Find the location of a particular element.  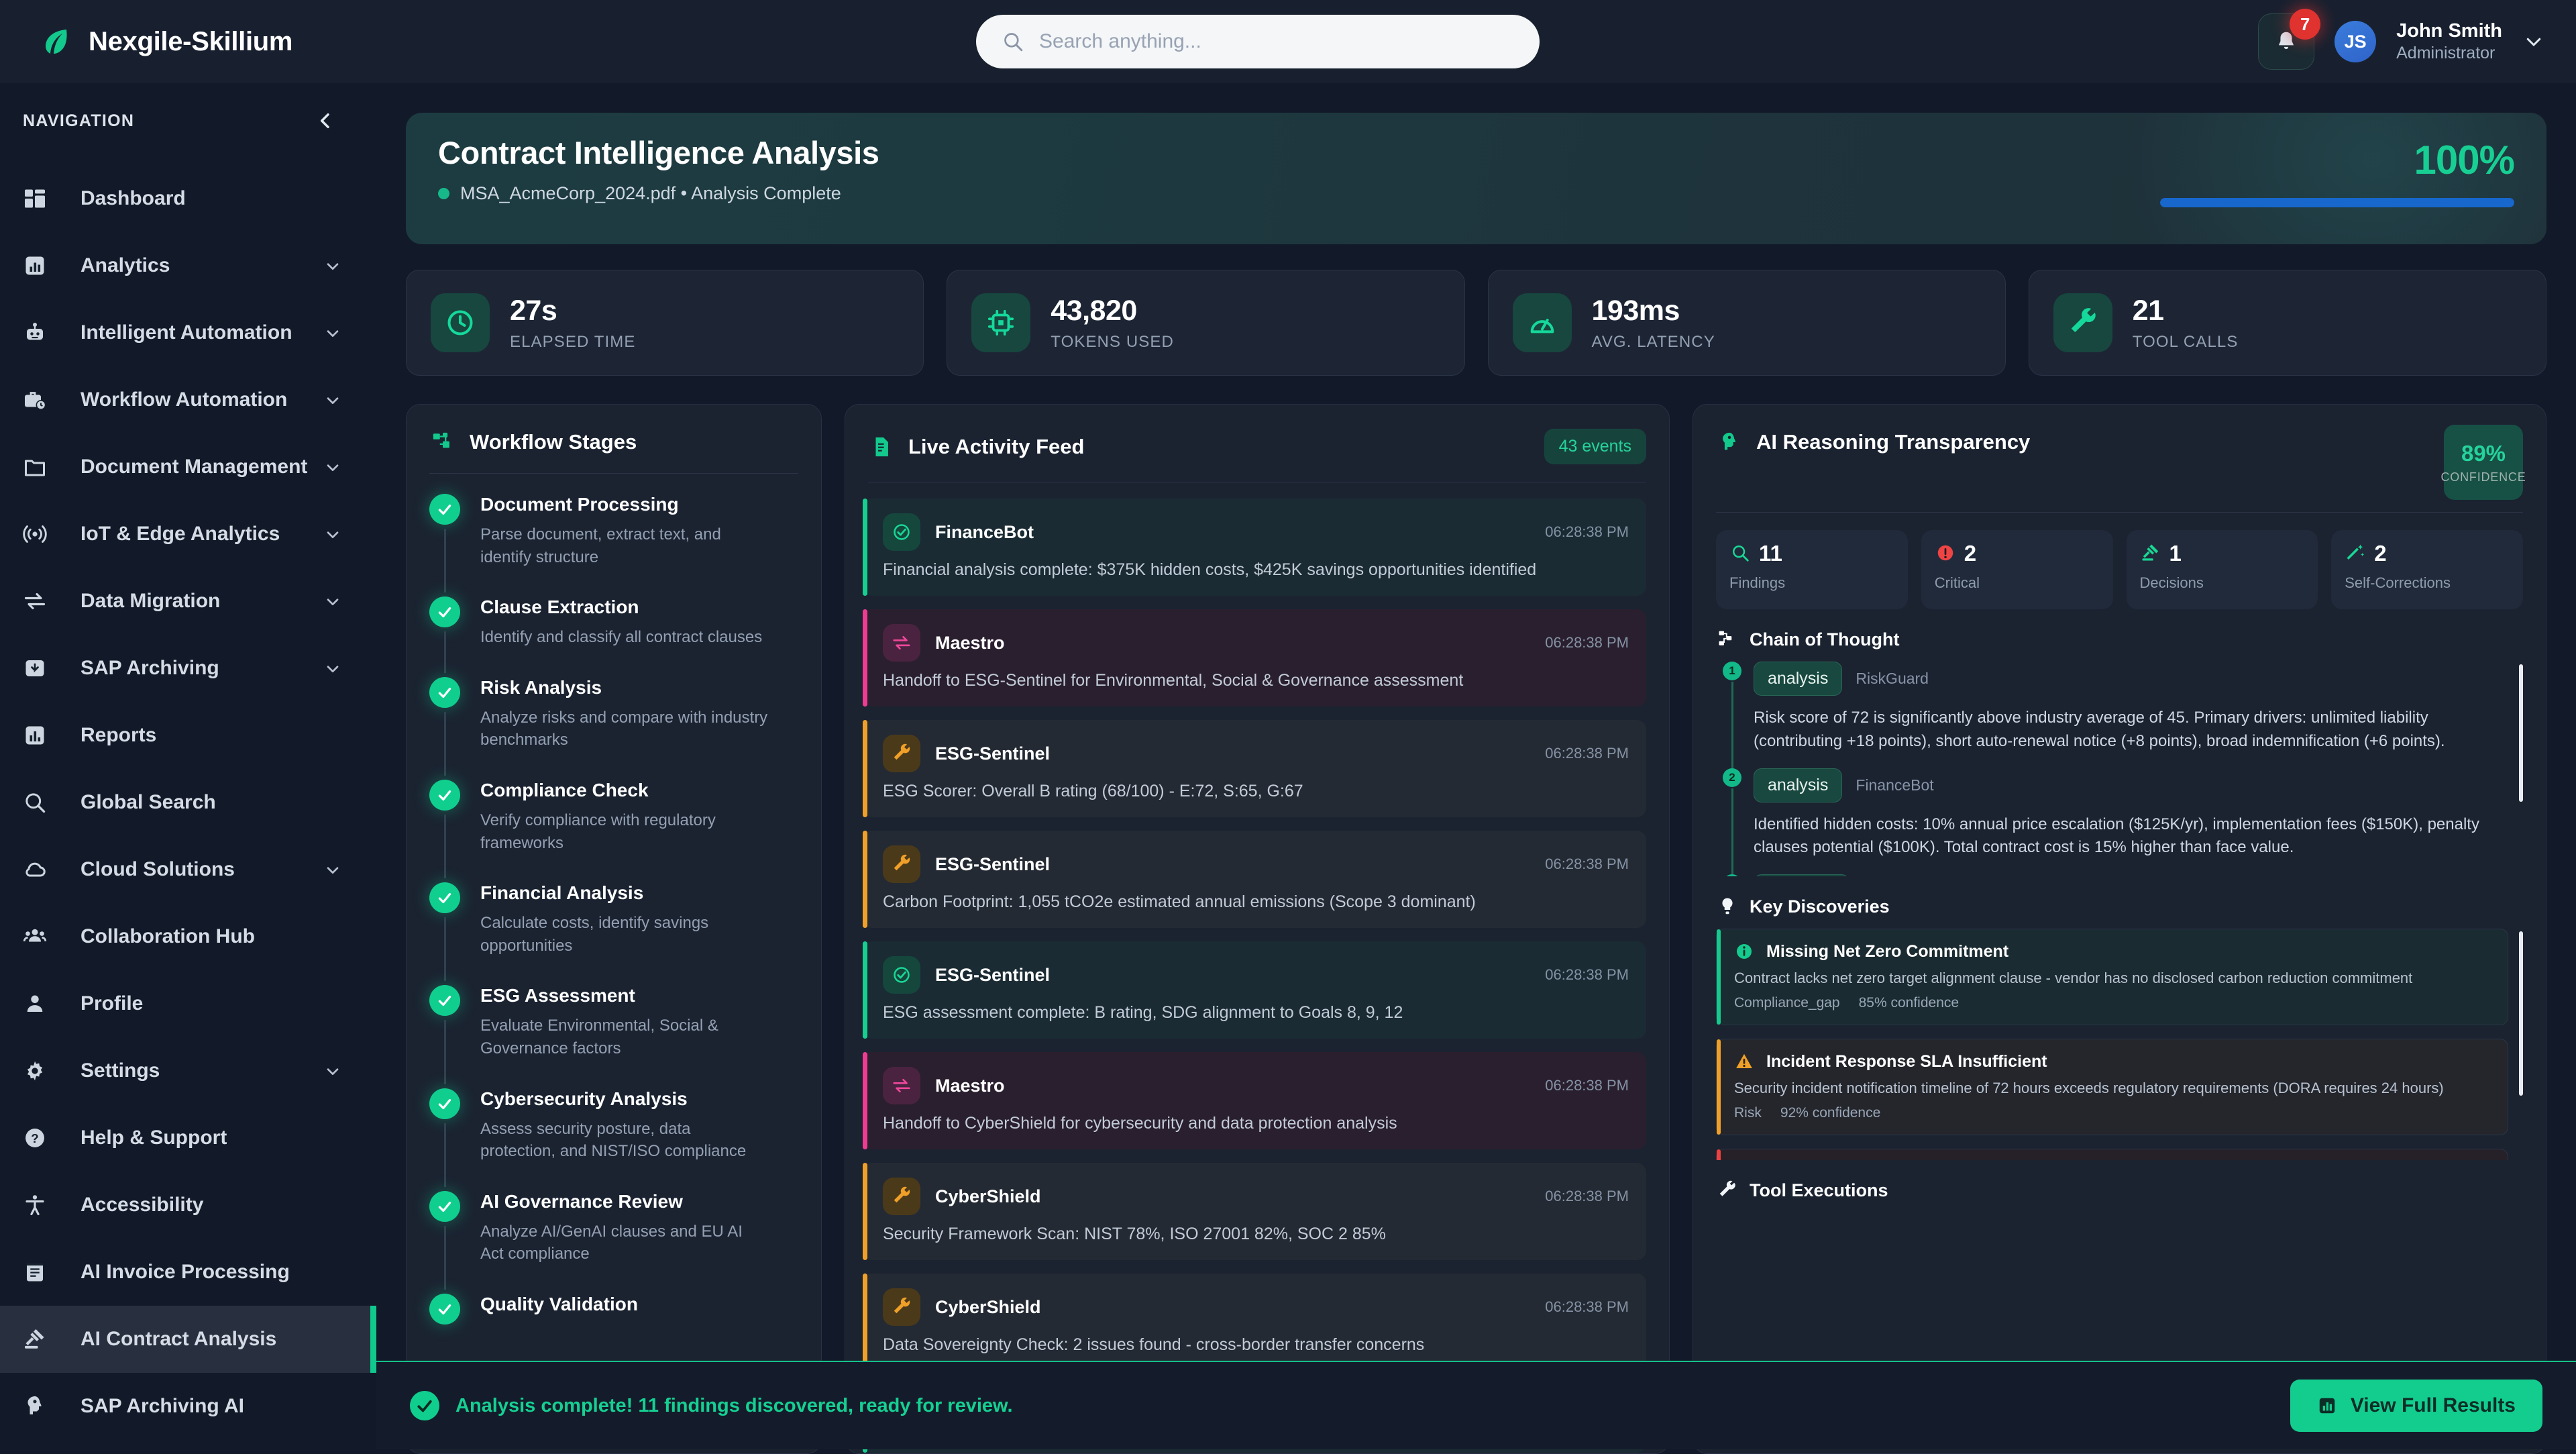

search-input is located at coordinates (1279, 42).